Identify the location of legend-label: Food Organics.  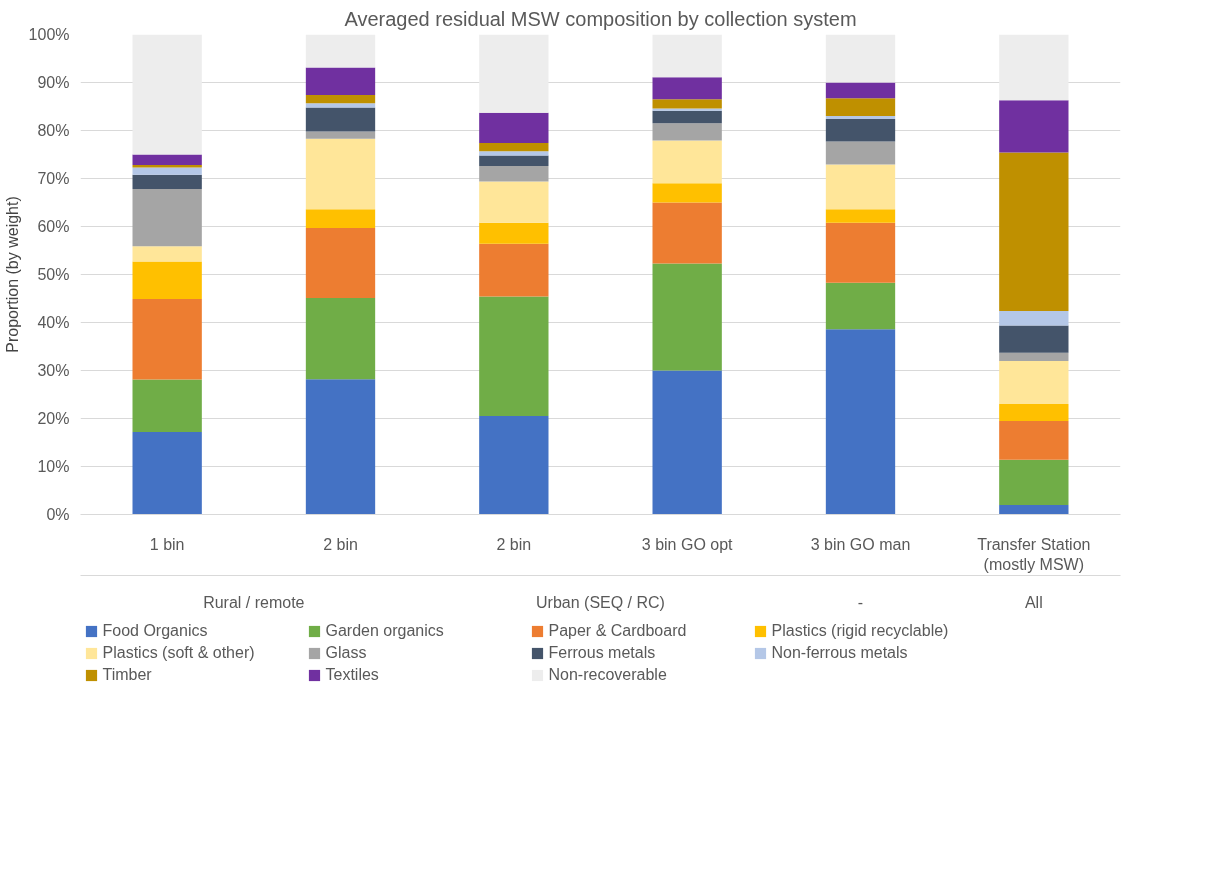
(155, 631).